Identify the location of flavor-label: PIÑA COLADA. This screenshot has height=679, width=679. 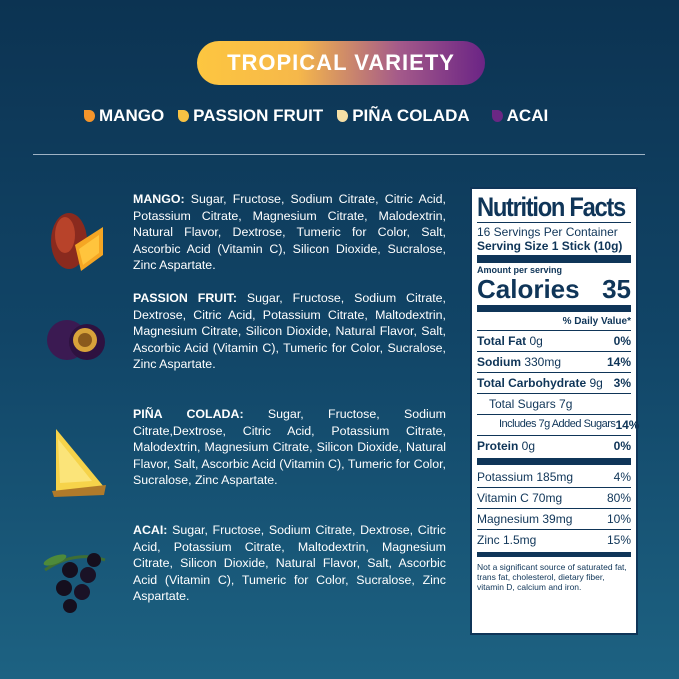
(411, 115).